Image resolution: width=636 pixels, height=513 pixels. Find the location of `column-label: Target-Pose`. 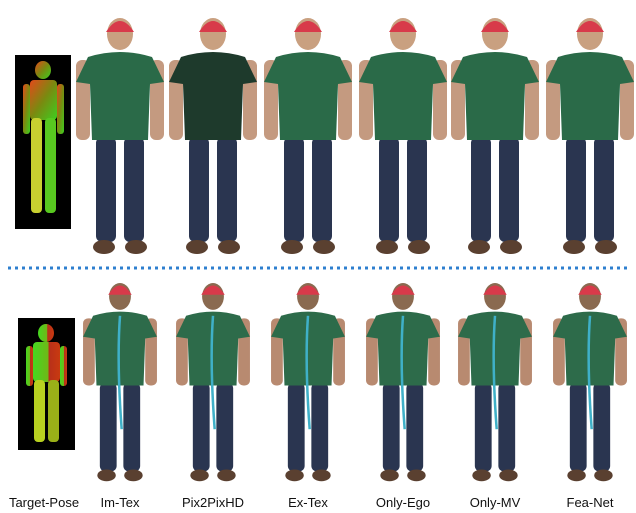

column-label: Target-Pose is located at coordinates (44, 502).